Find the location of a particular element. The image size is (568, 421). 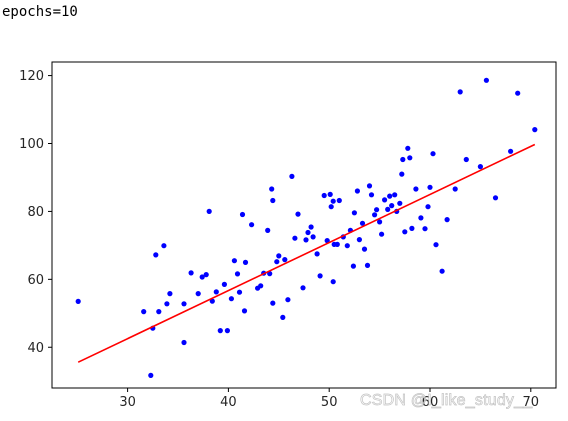

y-tick-label: 60 is located at coordinates (35, 280).